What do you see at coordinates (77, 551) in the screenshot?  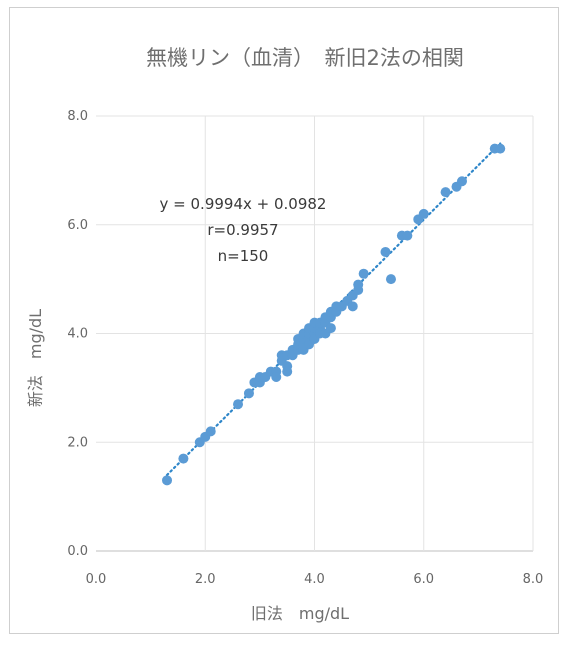 I see `y-tick-label: 0.0` at bounding box center [77, 551].